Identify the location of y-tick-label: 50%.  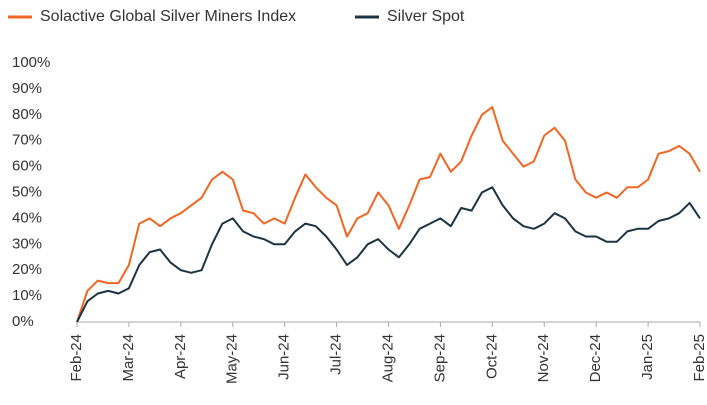
(27, 191).